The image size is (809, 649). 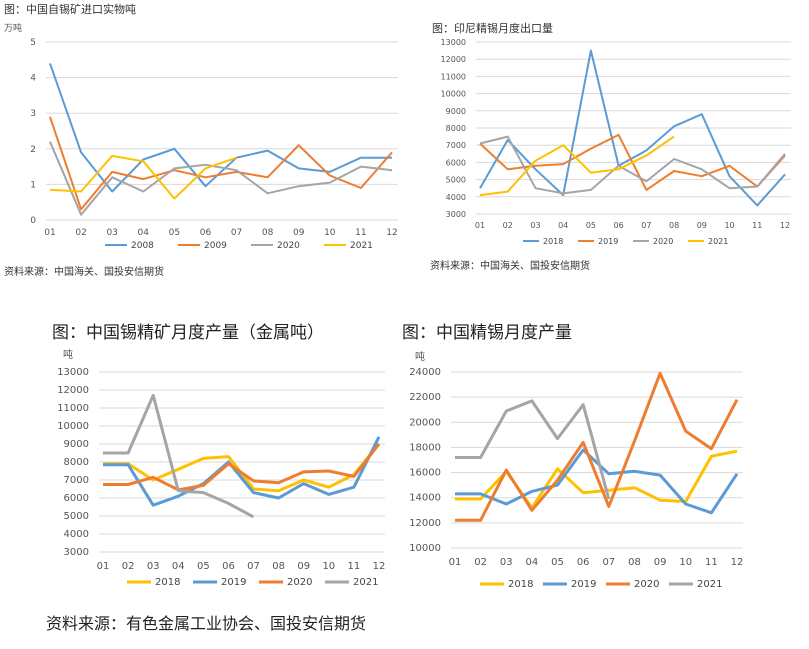 I want to click on chart-4-y-tick-label: 20000, so click(x=425, y=422).